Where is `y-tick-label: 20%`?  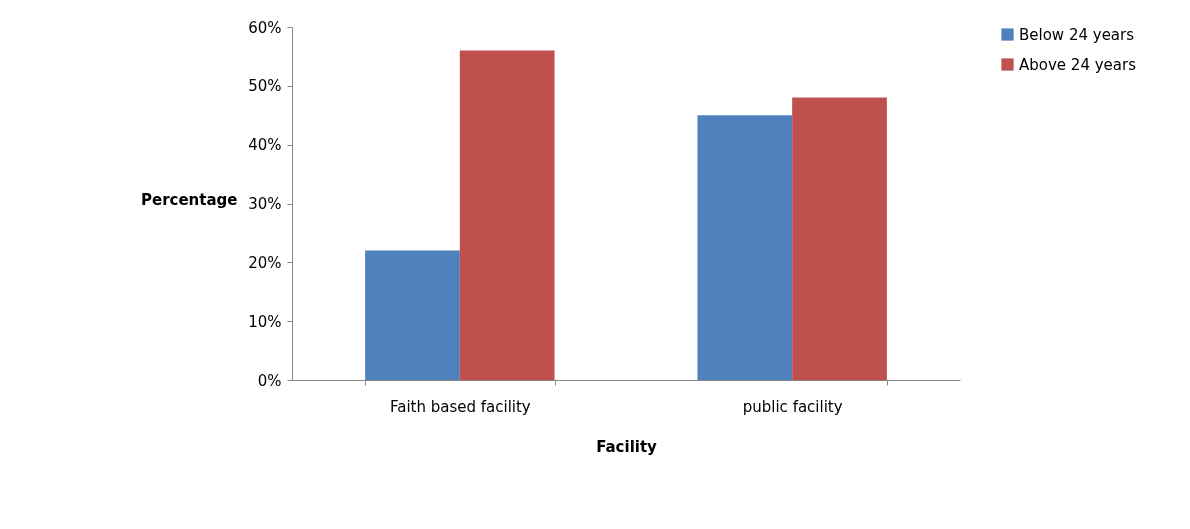 y-tick-label: 20% is located at coordinates (265, 262).